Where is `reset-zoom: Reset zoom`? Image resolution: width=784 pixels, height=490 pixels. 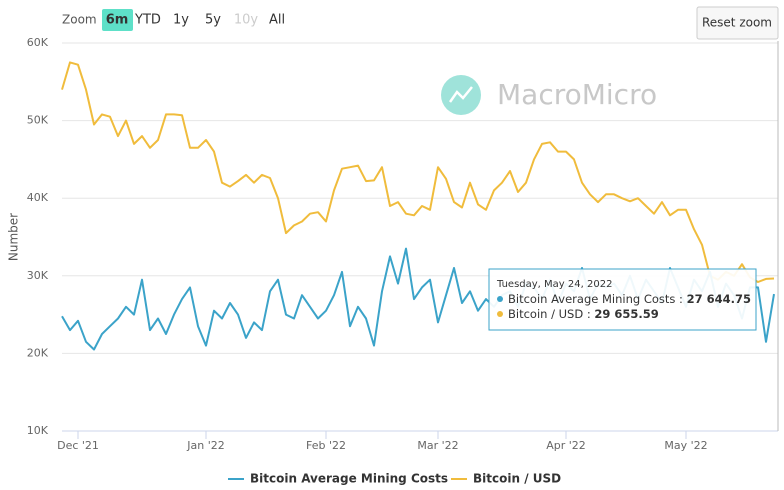 reset-zoom: Reset zoom is located at coordinates (737, 23).